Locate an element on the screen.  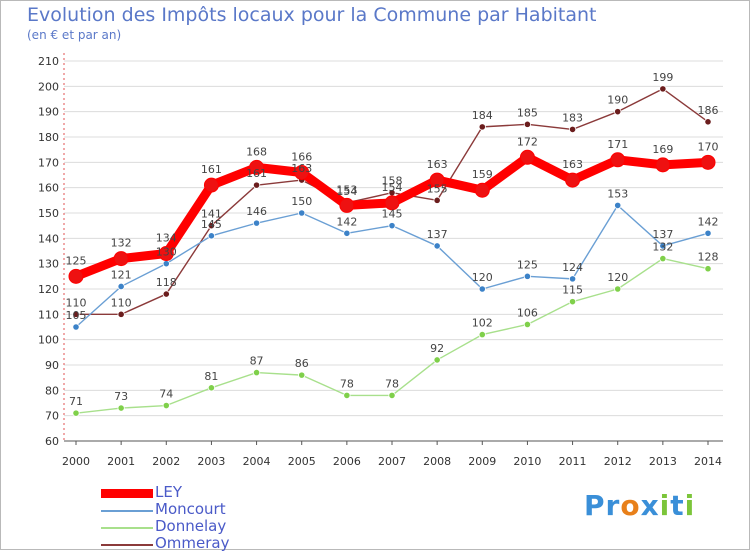
logo-letter: o is located at coordinates (630, 505).